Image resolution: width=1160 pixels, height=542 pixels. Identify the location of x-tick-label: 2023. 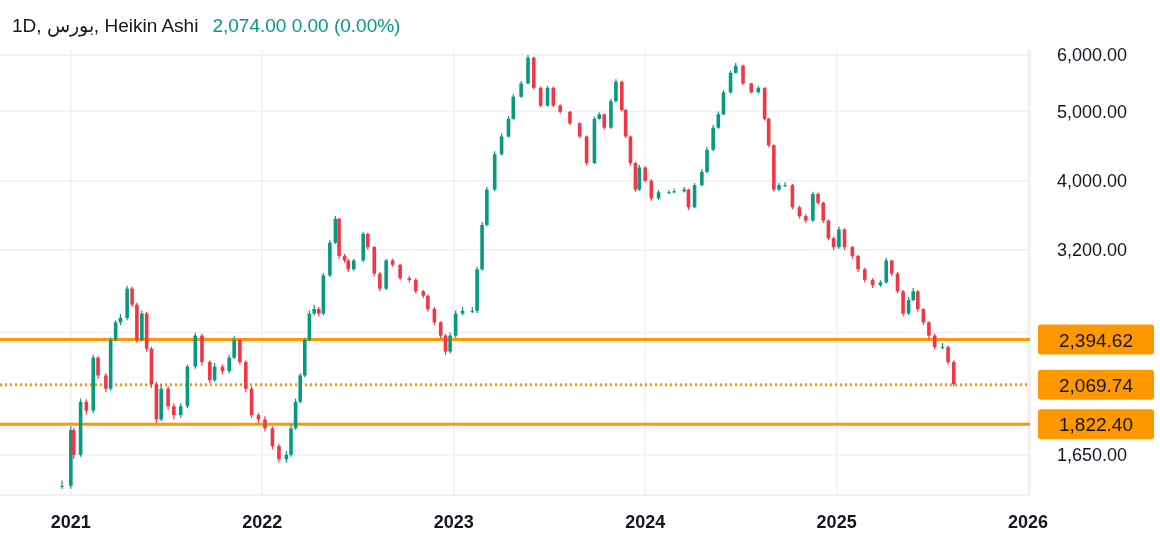
(453, 522).